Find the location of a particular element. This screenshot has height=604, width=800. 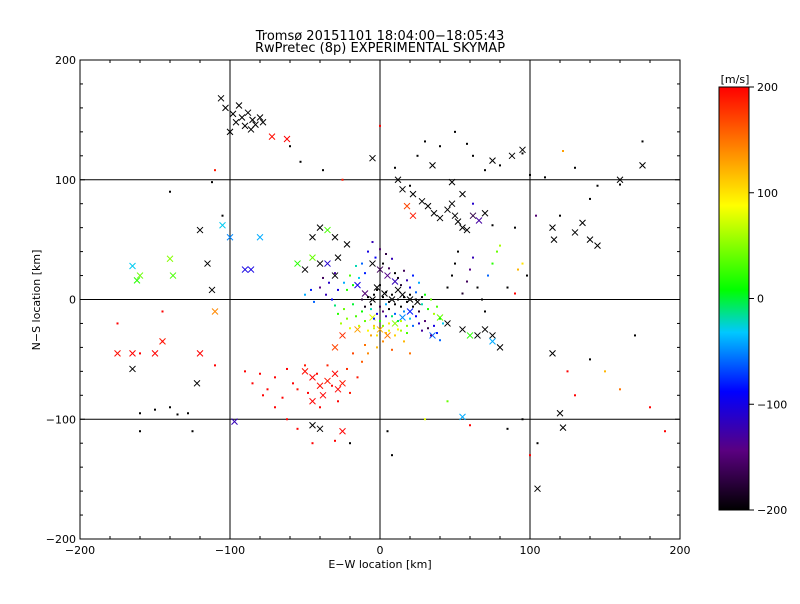

chart-subtitle: RwPretec (8p) EXPERIMENTAL SKYMAP is located at coordinates (380, 48).